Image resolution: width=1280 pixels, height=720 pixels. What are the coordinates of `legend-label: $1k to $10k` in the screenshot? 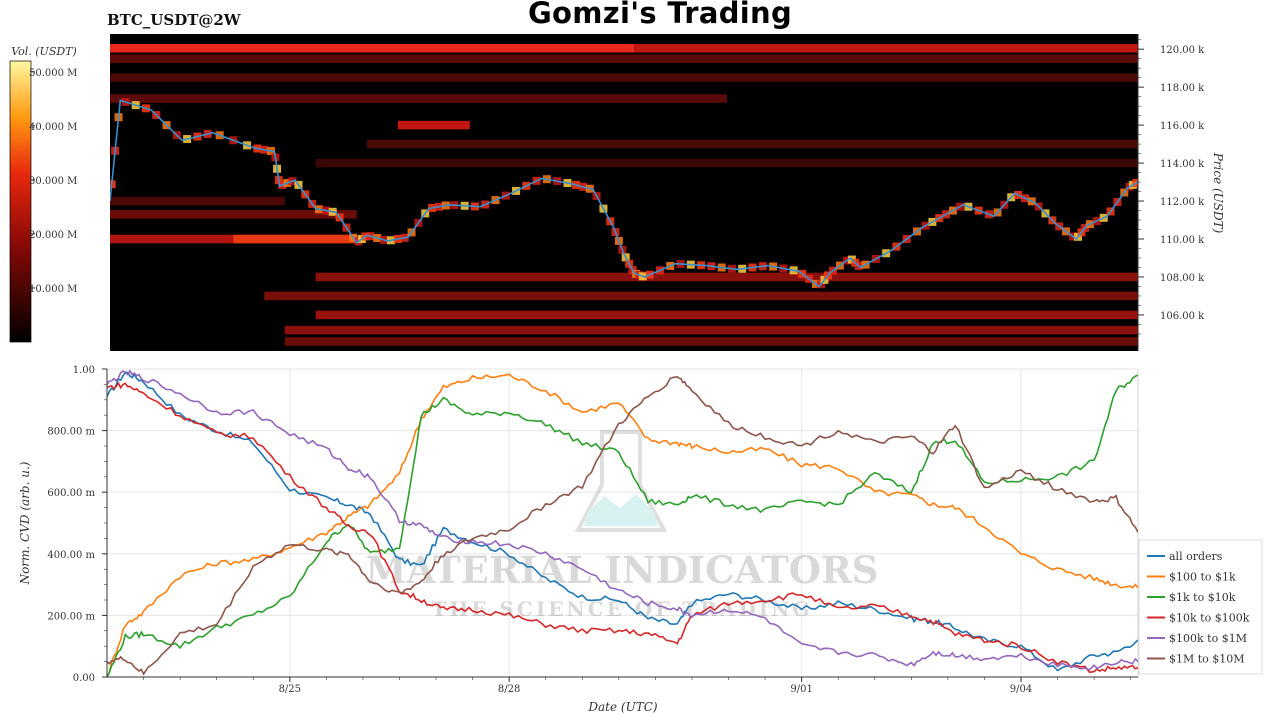 It's located at (1202, 597).